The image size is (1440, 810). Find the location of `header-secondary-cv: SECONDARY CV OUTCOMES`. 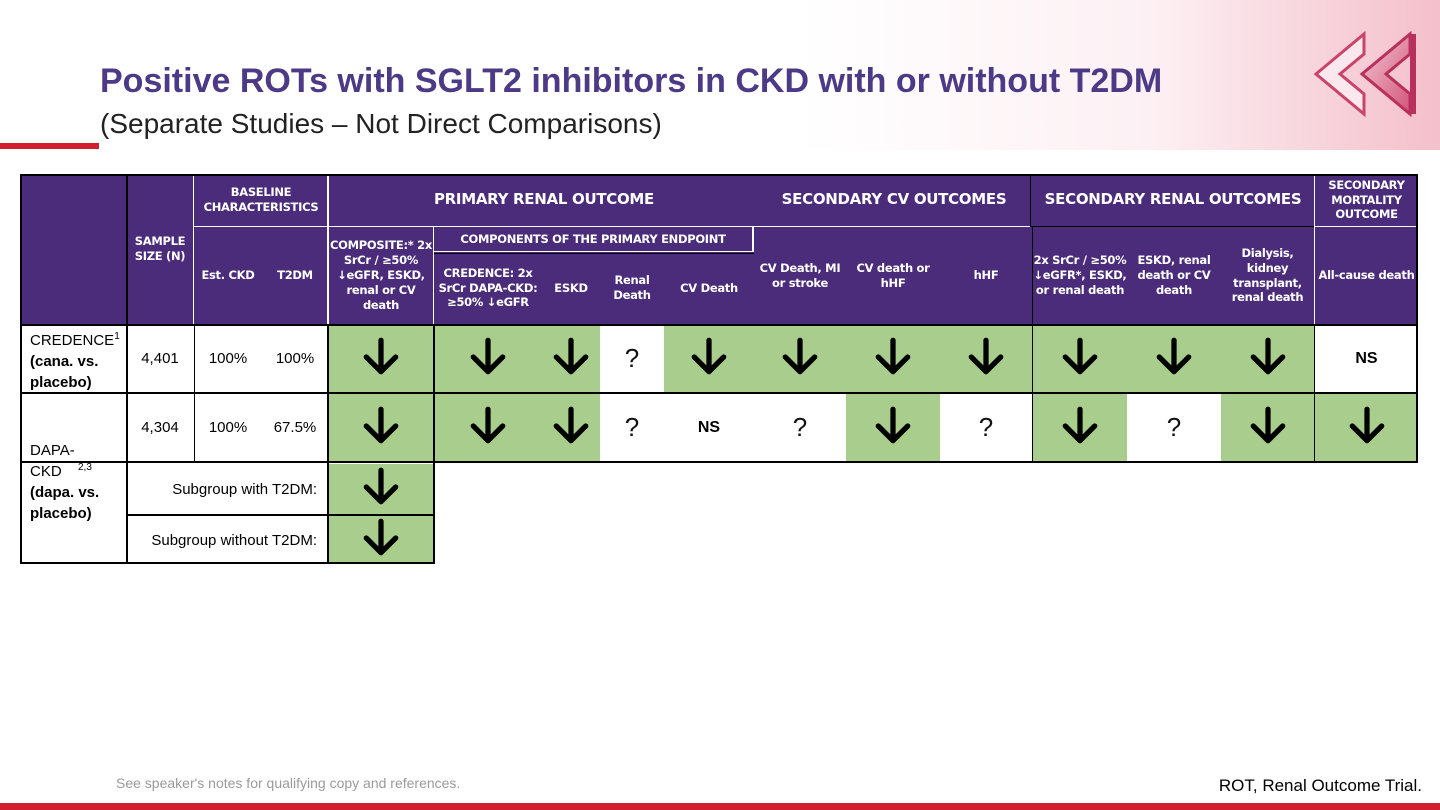

header-secondary-cv: SECONDARY CV OUTCOMES is located at coordinates (894, 200).